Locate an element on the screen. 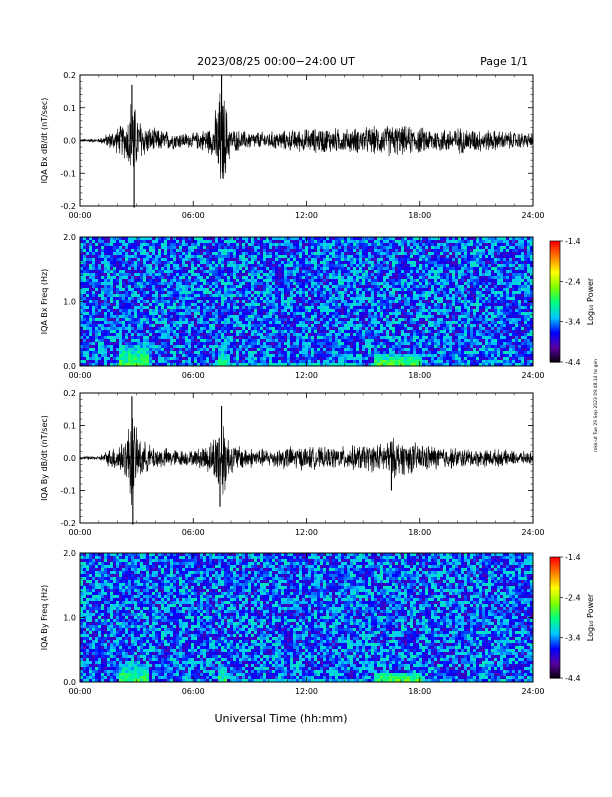 The height and width of the screenshot is (797, 612). page-number: Page 1/1 is located at coordinates (504, 61).